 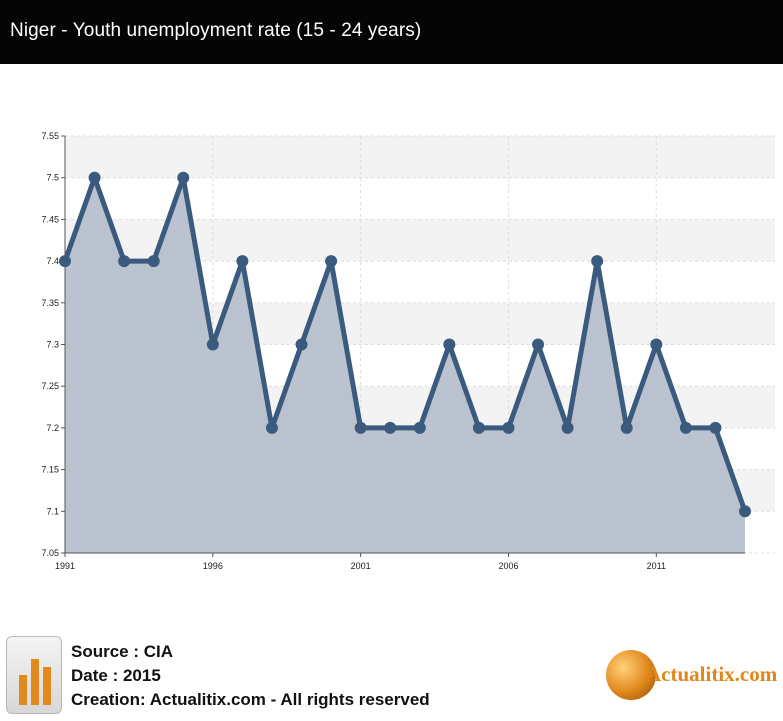 I want to click on y-tick-label: 7.3, so click(x=52, y=345).